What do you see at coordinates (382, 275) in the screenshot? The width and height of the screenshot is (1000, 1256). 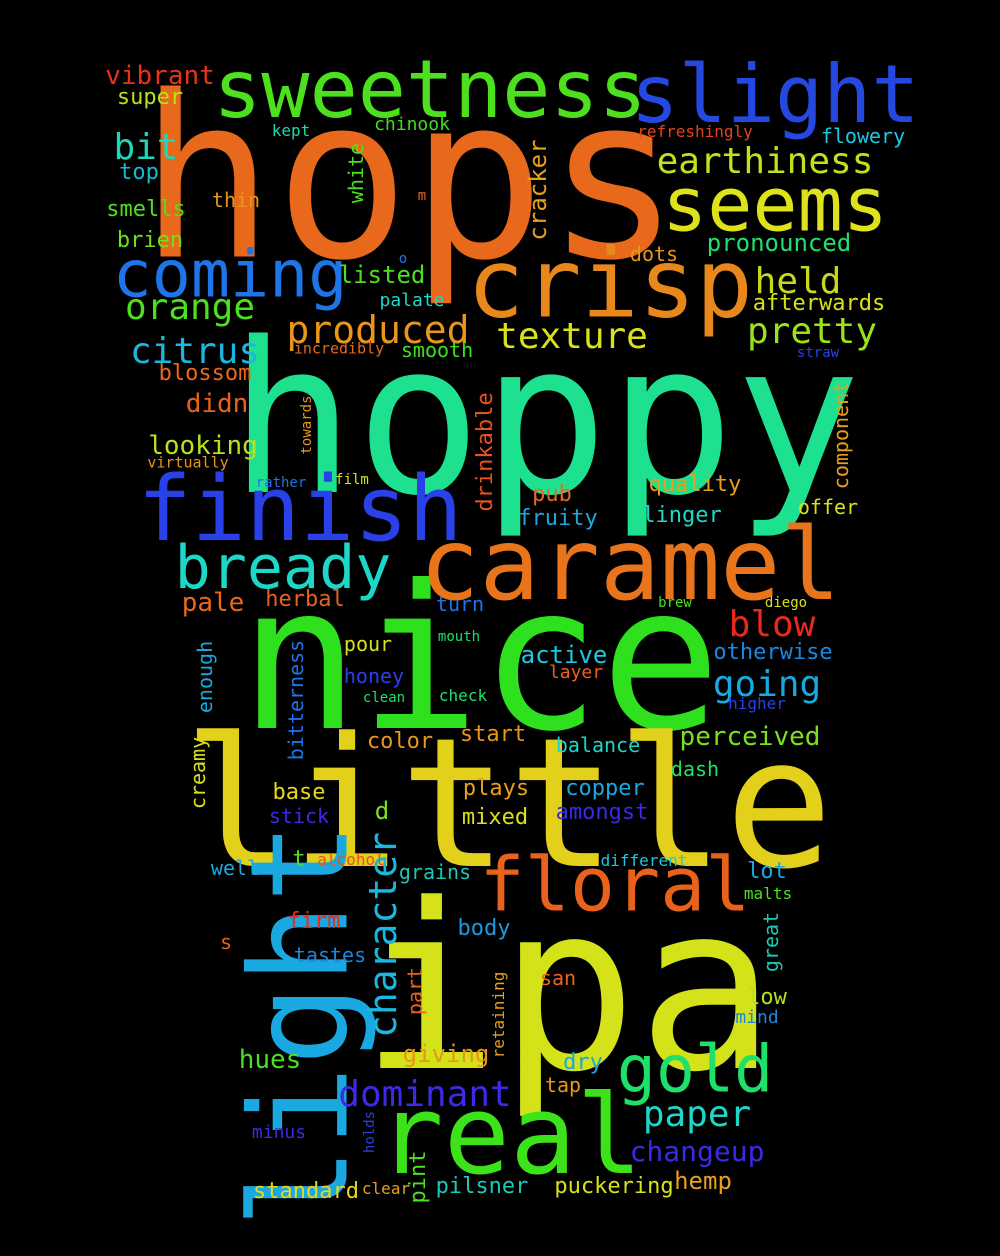 I see `word-listed: listed` at bounding box center [382, 275].